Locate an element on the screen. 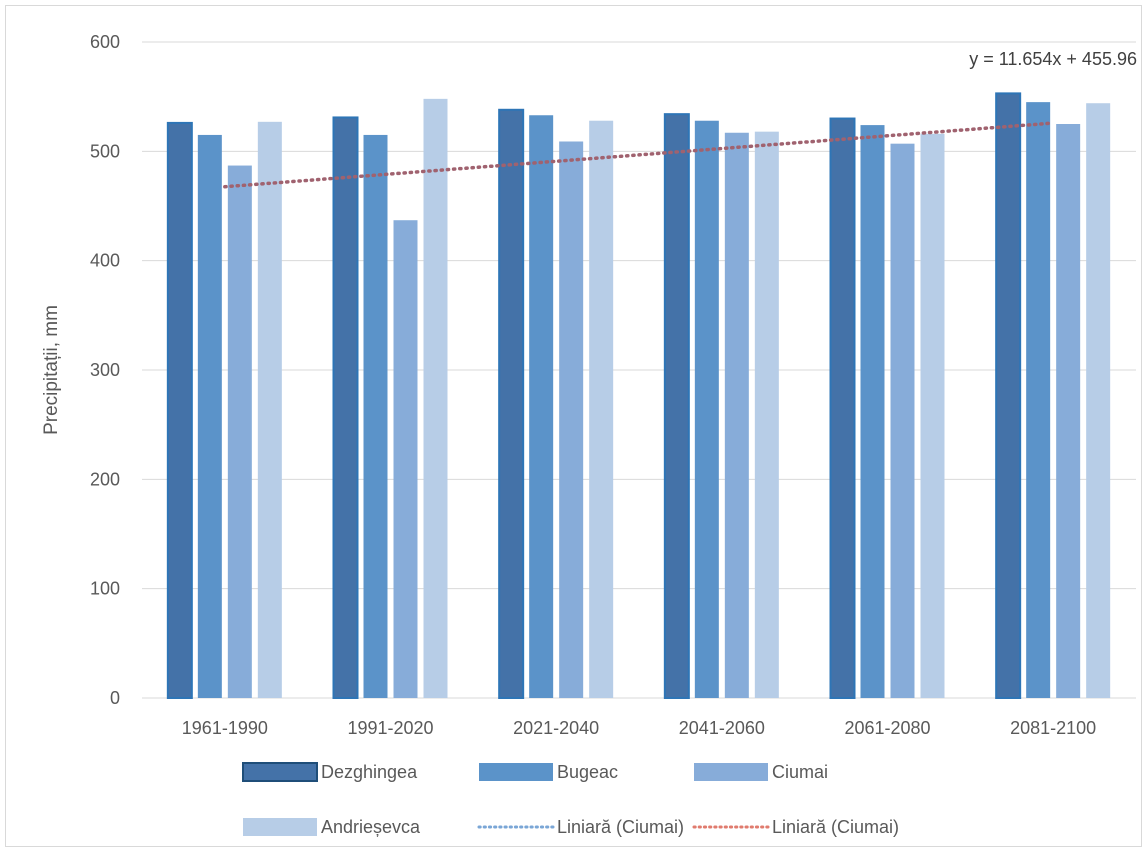  y-tick-label: 200 is located at coordinates (105, 479).